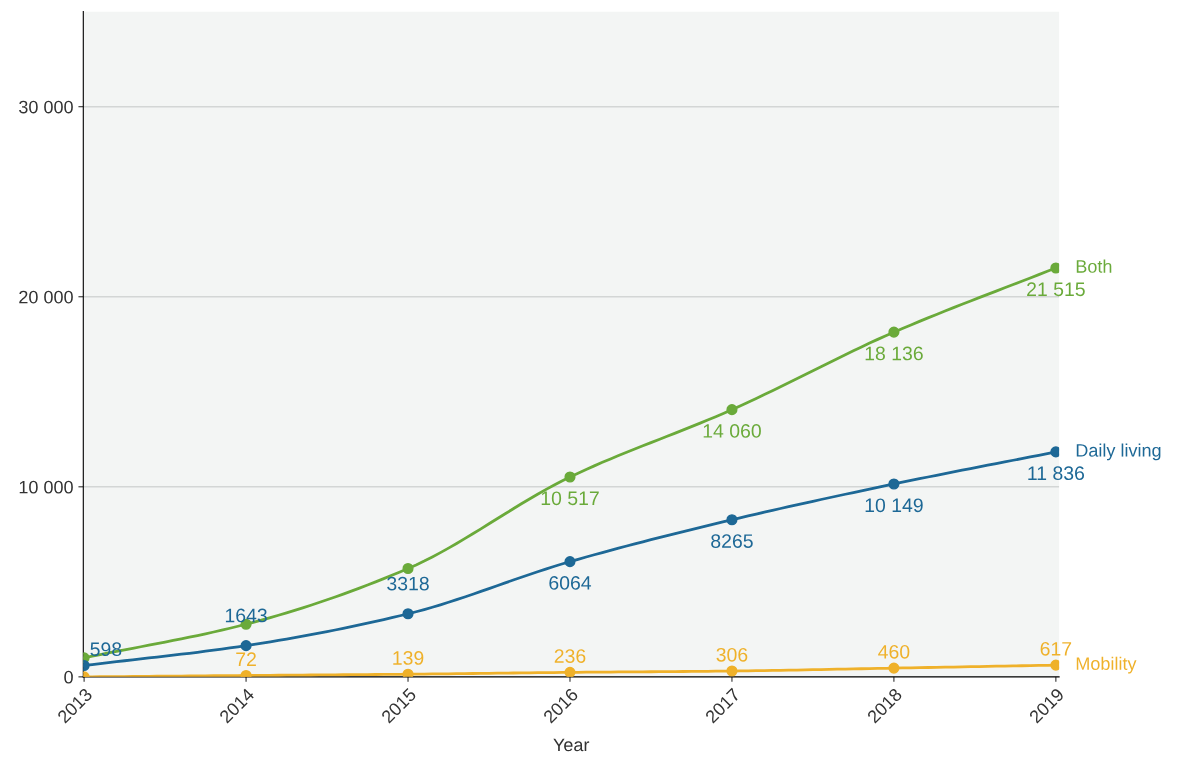 The width and height of the screenshot is (1190, 778). Describe the element at coordinates (570, 583) in the screenshot. I see `data-label: 6064` at that location.